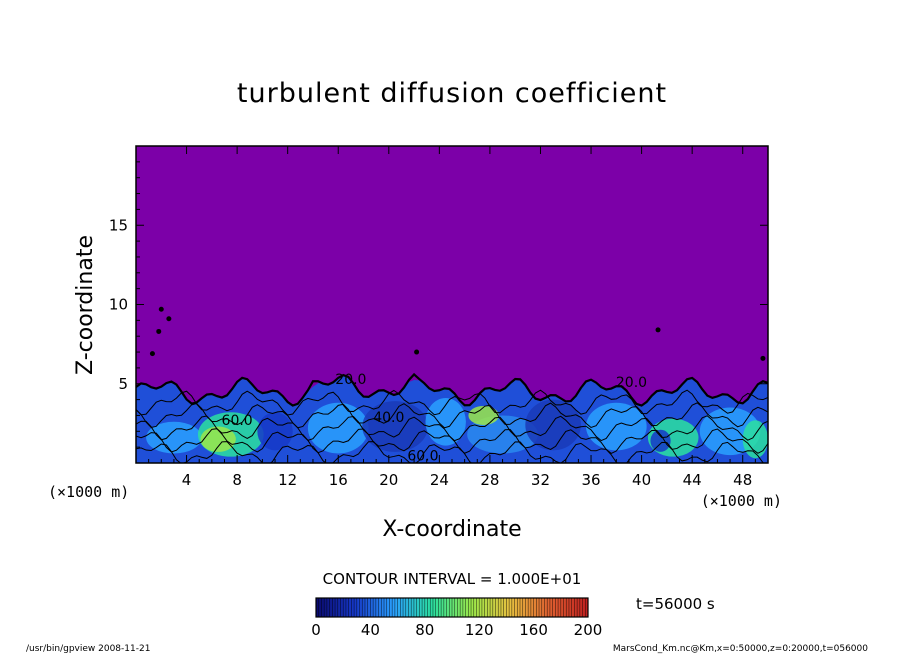 This screenshot has height=659, width=904. I want to click on x-tick-label: 28, so click(489, 480).